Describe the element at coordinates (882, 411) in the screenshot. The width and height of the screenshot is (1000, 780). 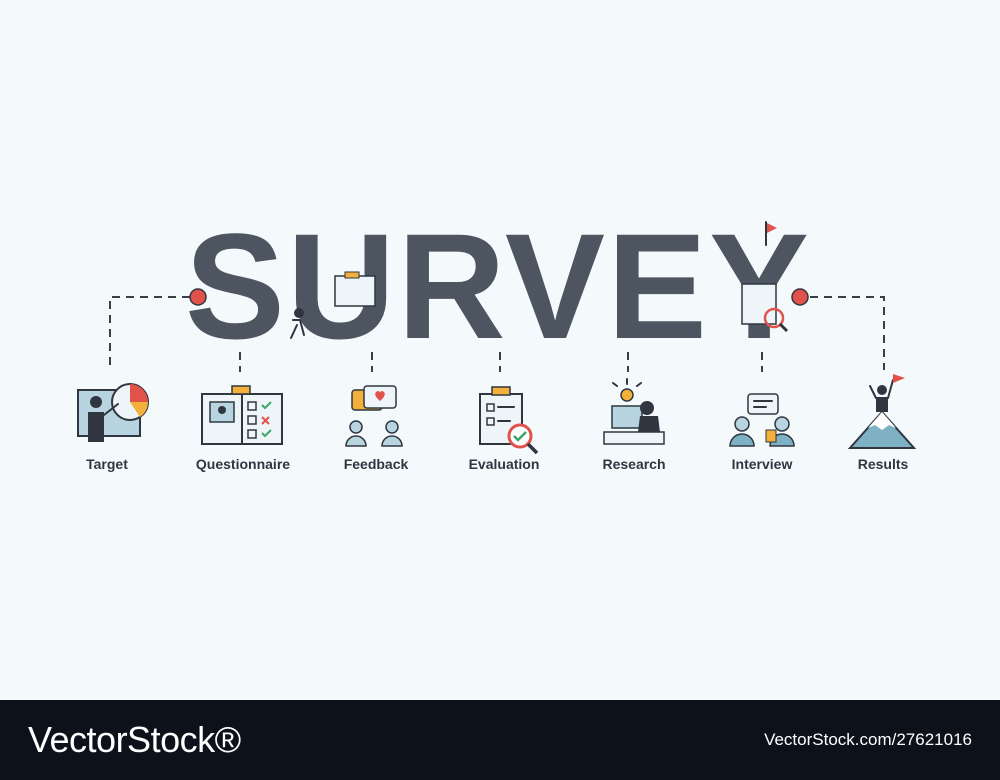
I see `mountain-flag-icon` at that location.